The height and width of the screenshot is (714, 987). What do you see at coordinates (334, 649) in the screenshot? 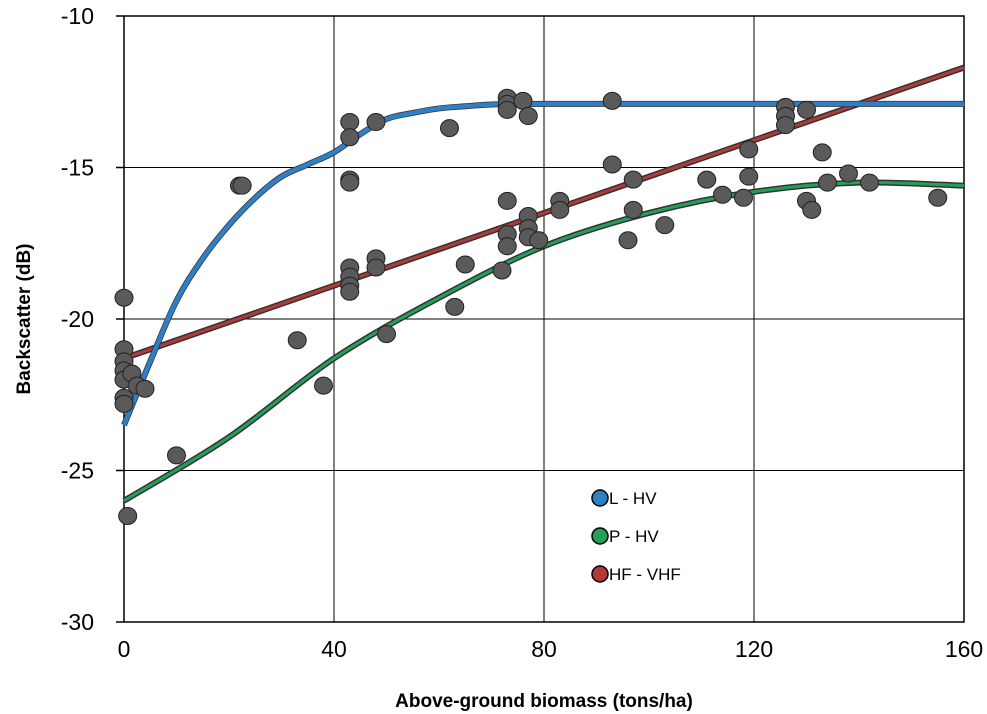
I see `x-tick-label: 40` at bounding box center [334, 649].